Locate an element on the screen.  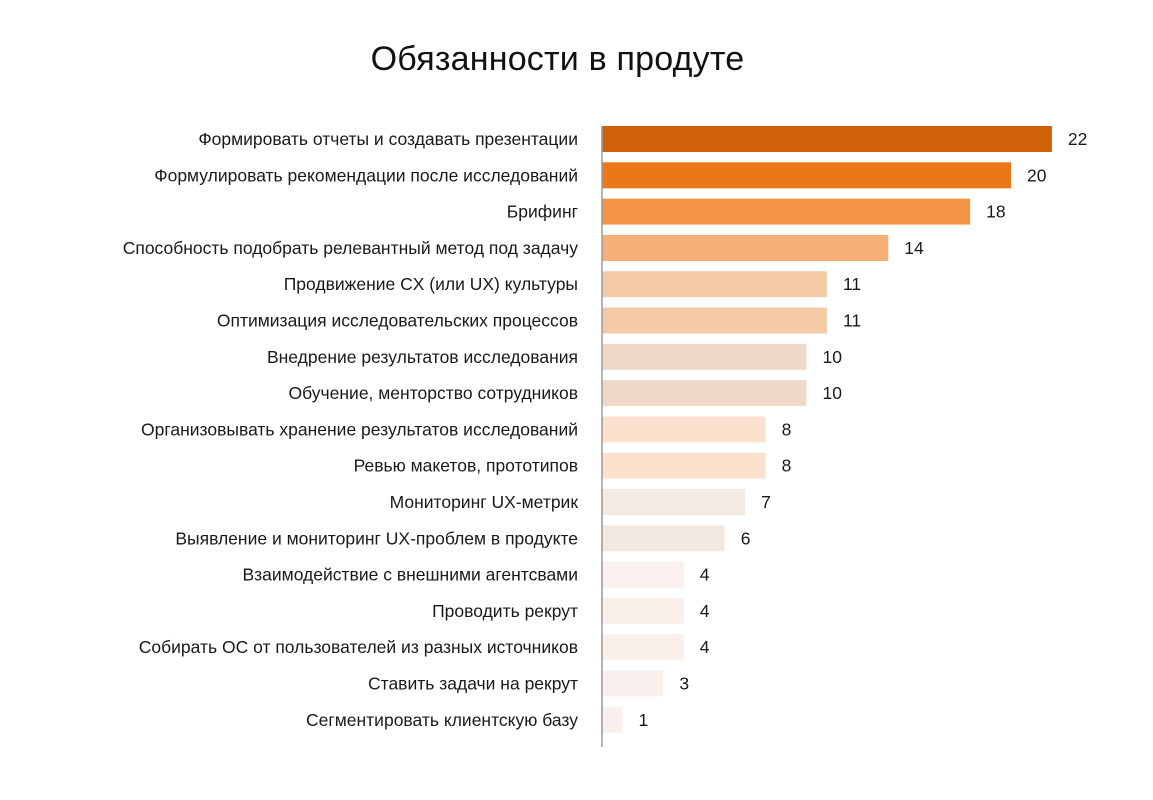
value-label: 6 is located at coordinates (746, 538).